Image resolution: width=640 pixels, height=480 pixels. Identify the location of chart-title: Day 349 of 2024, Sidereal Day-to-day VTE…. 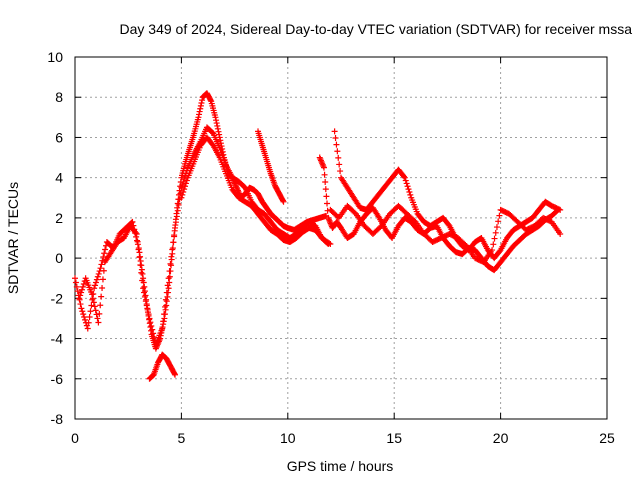
(376, 29).